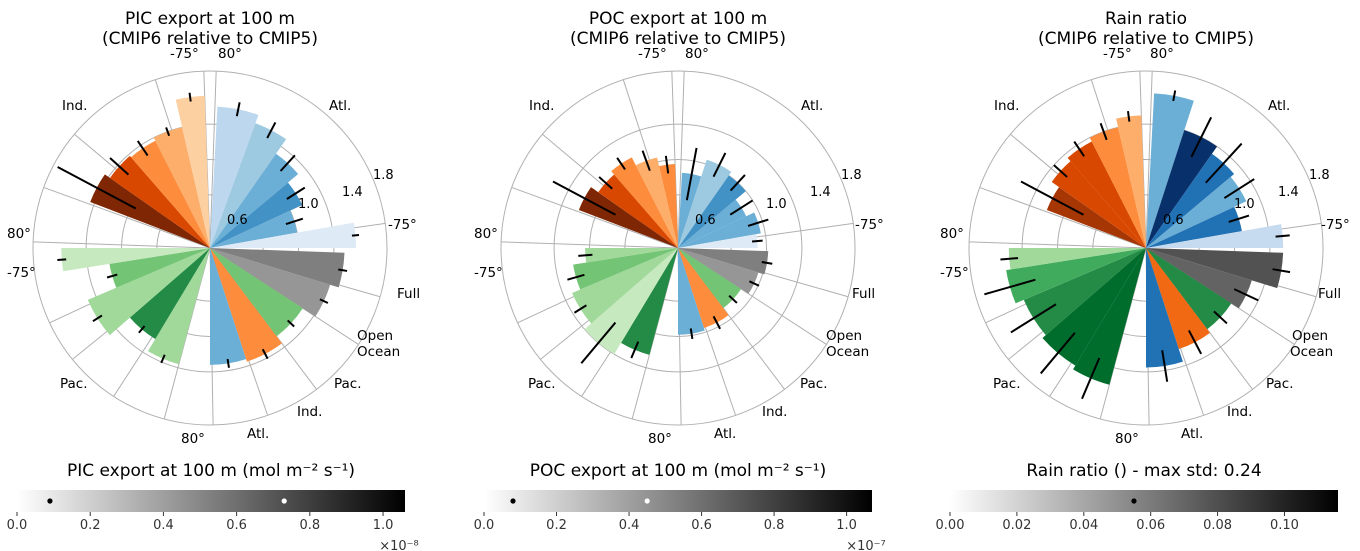  Describe the element at coordinates (820, 192) in the screenshot. I see `radial-tick-label: 1.4` at that location.